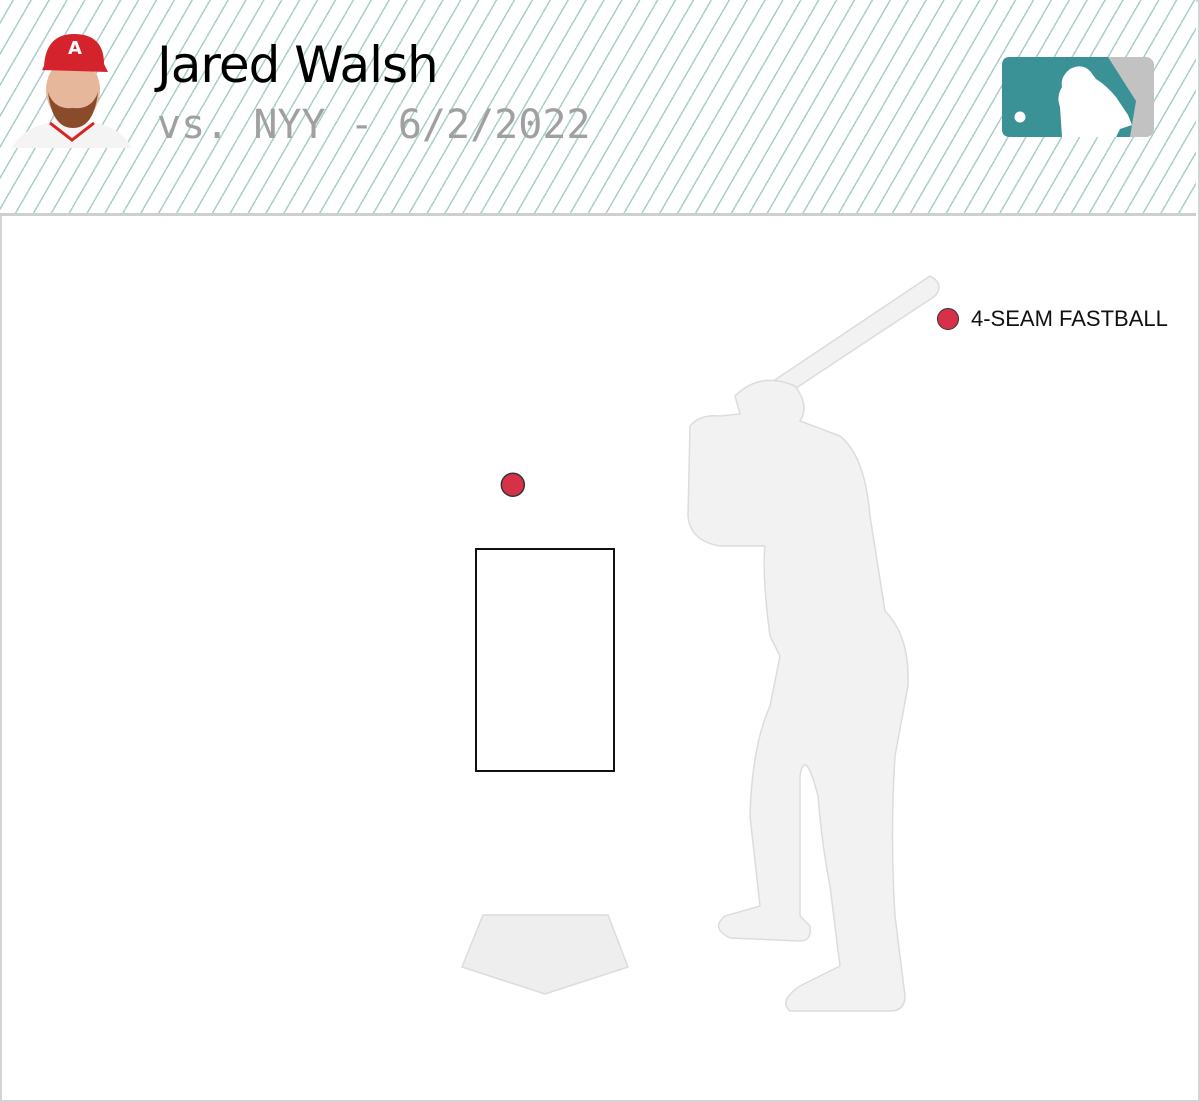 This screenshot has height=1102, width=1200. I want to click on svg-text: A, so click(75, 48).